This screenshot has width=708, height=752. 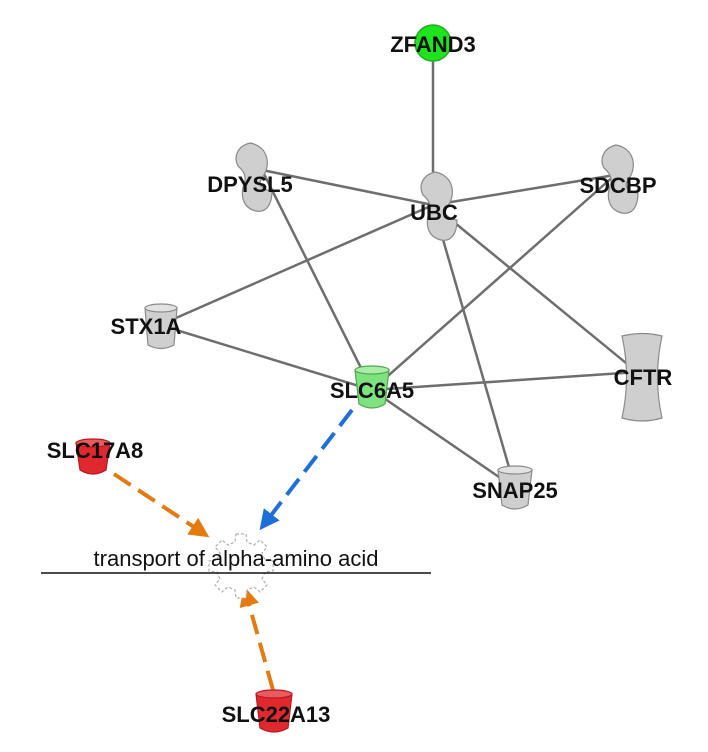 I want to click on snap25-label: SNAP25, so click(x=515, y=490).